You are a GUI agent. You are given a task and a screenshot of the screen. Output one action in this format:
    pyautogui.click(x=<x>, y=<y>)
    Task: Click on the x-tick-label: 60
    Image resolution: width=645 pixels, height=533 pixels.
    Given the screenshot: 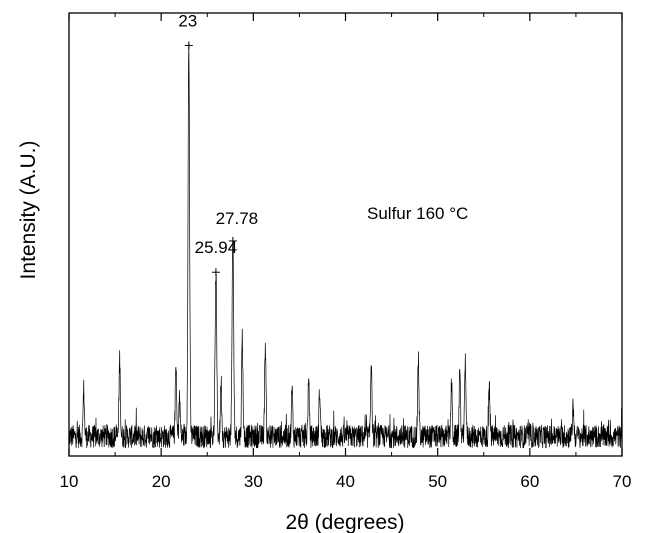 What is the action you would take?
    pyautogui.click(x=529, y=481)
    